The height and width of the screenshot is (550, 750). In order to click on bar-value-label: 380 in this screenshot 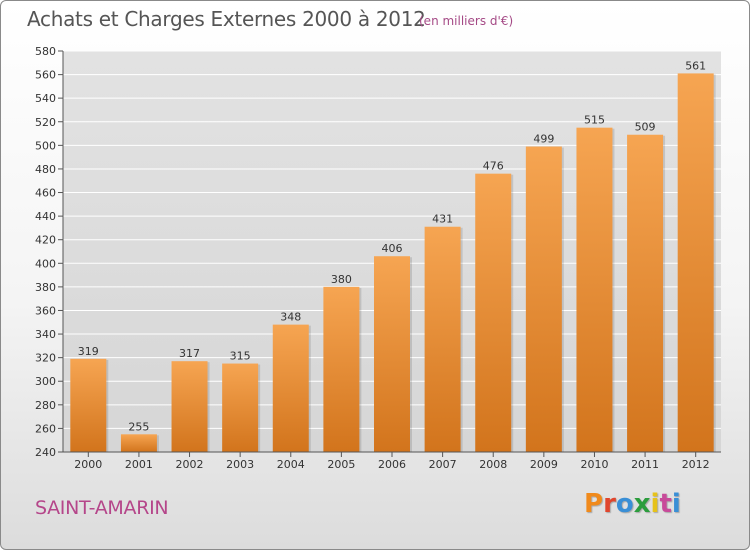, I will do `click(341, 279)`.